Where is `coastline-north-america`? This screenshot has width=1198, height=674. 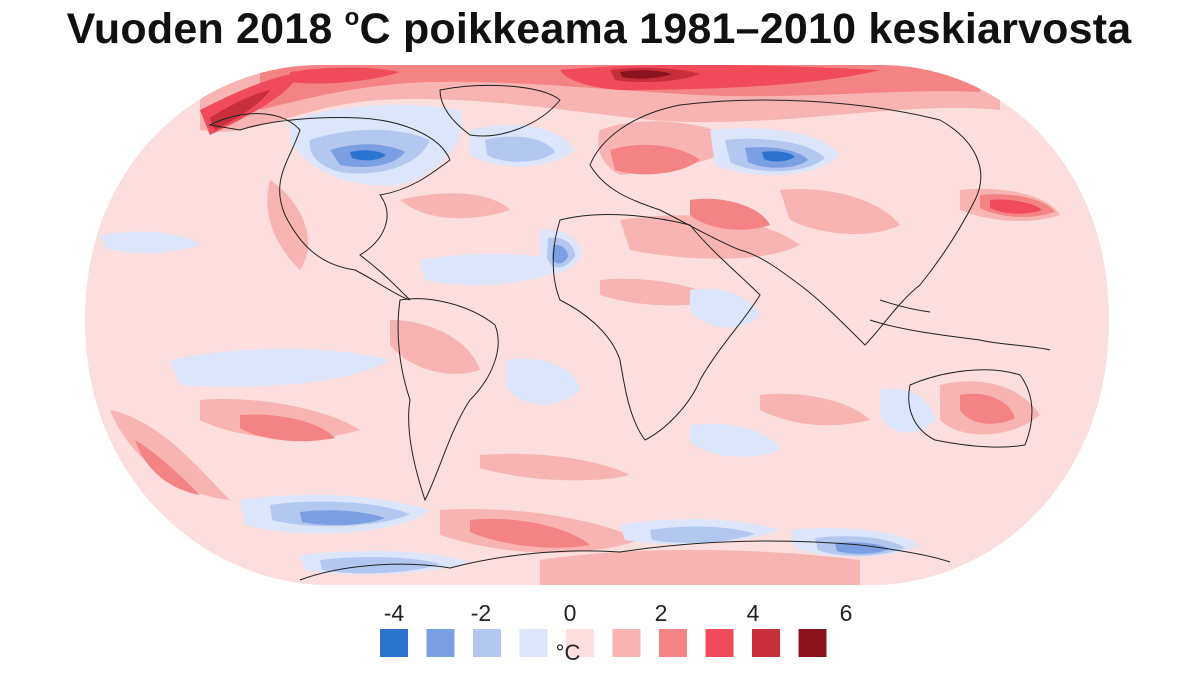
coastline-north-america is located at coordinates (329, 207).